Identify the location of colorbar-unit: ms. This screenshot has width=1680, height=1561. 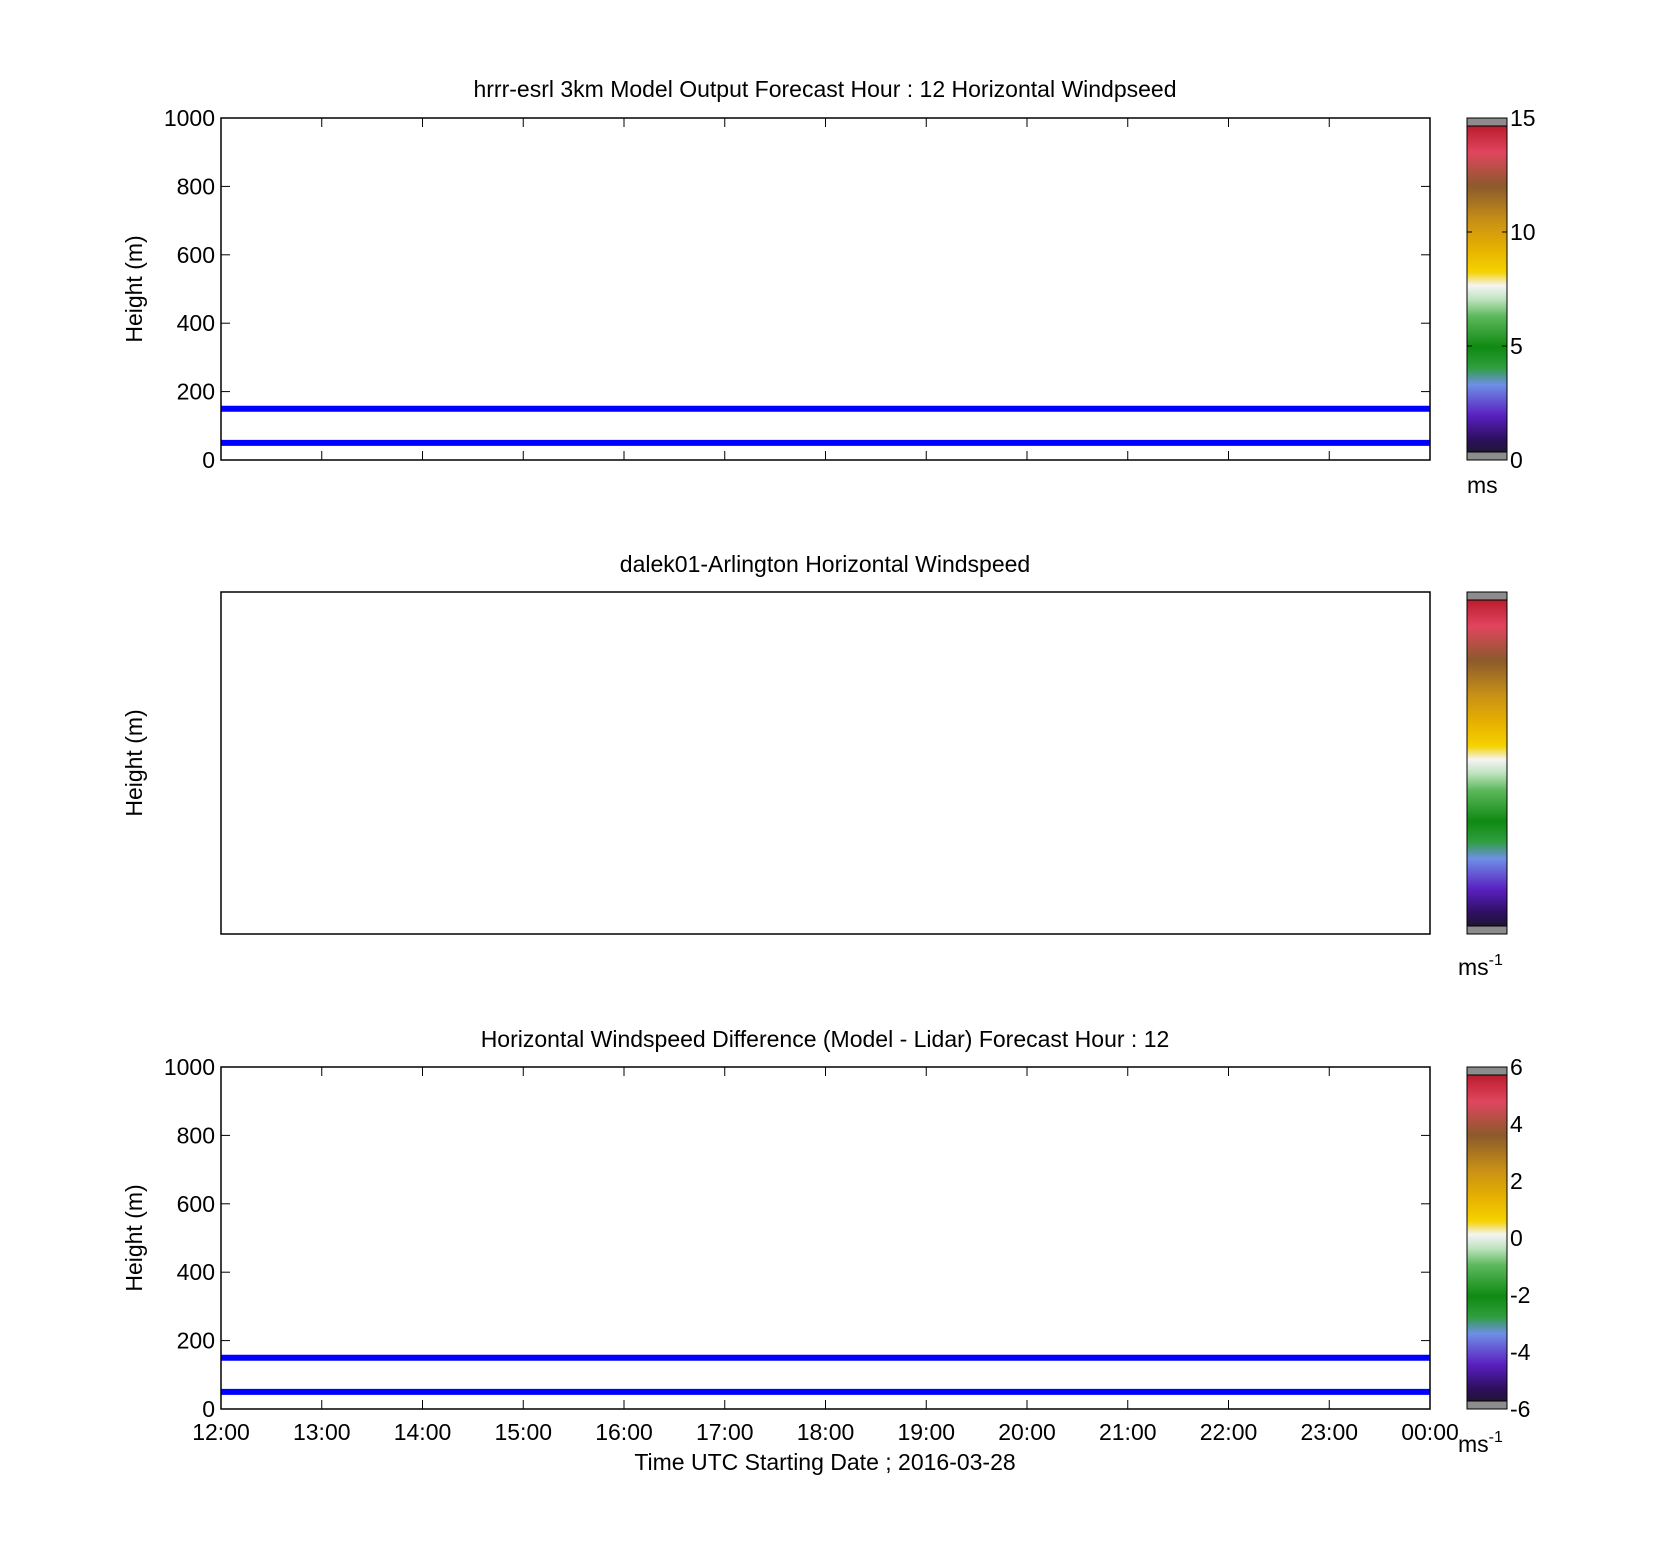
(1482, 485).